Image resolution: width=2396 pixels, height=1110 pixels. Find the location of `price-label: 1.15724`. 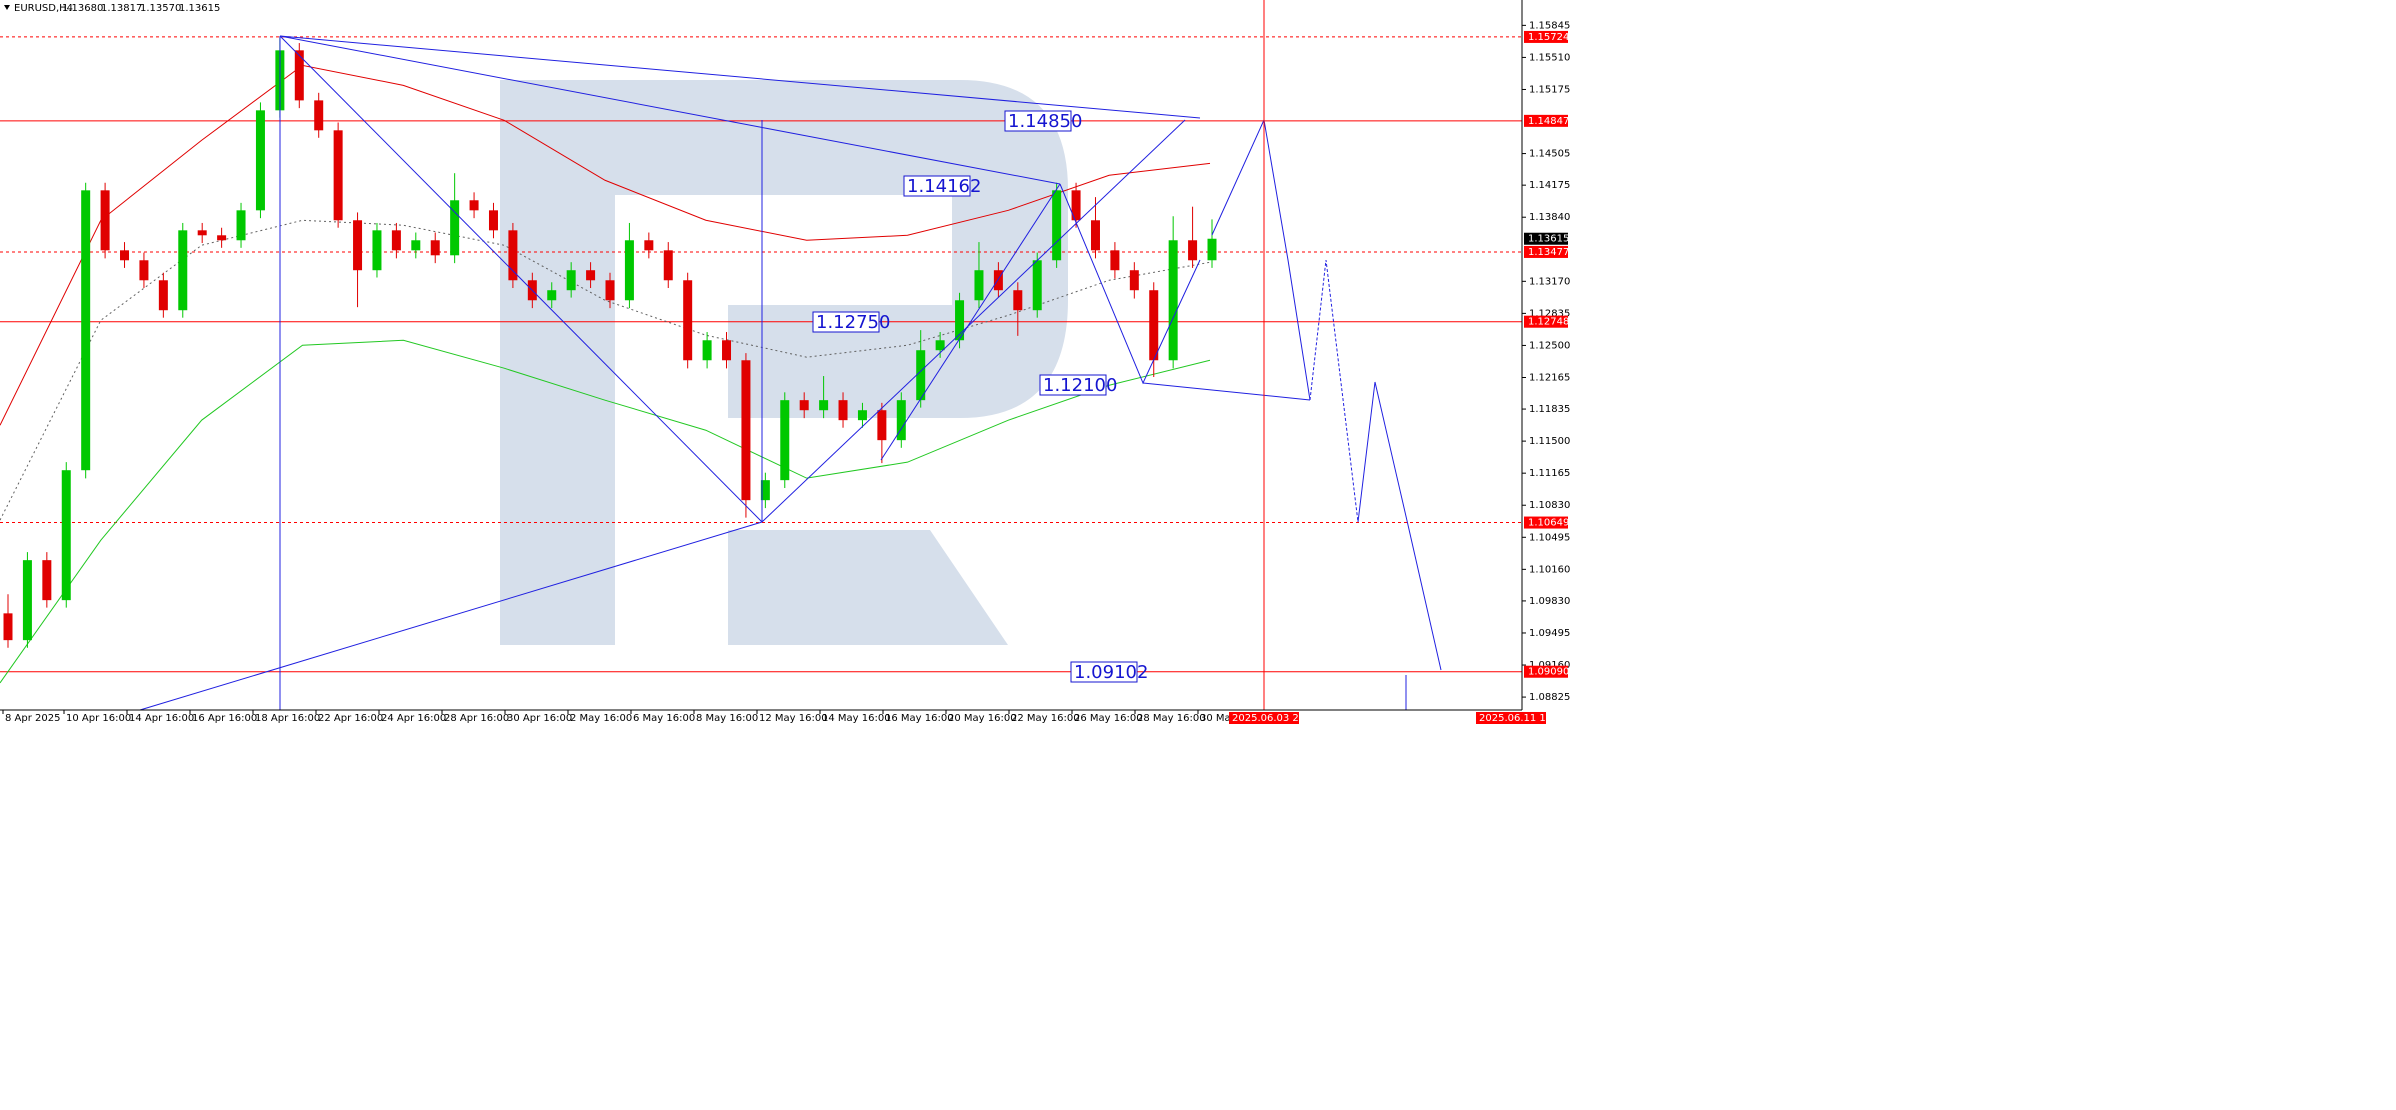

price-label: 1.15724 is located at coordinates (1548, 37).